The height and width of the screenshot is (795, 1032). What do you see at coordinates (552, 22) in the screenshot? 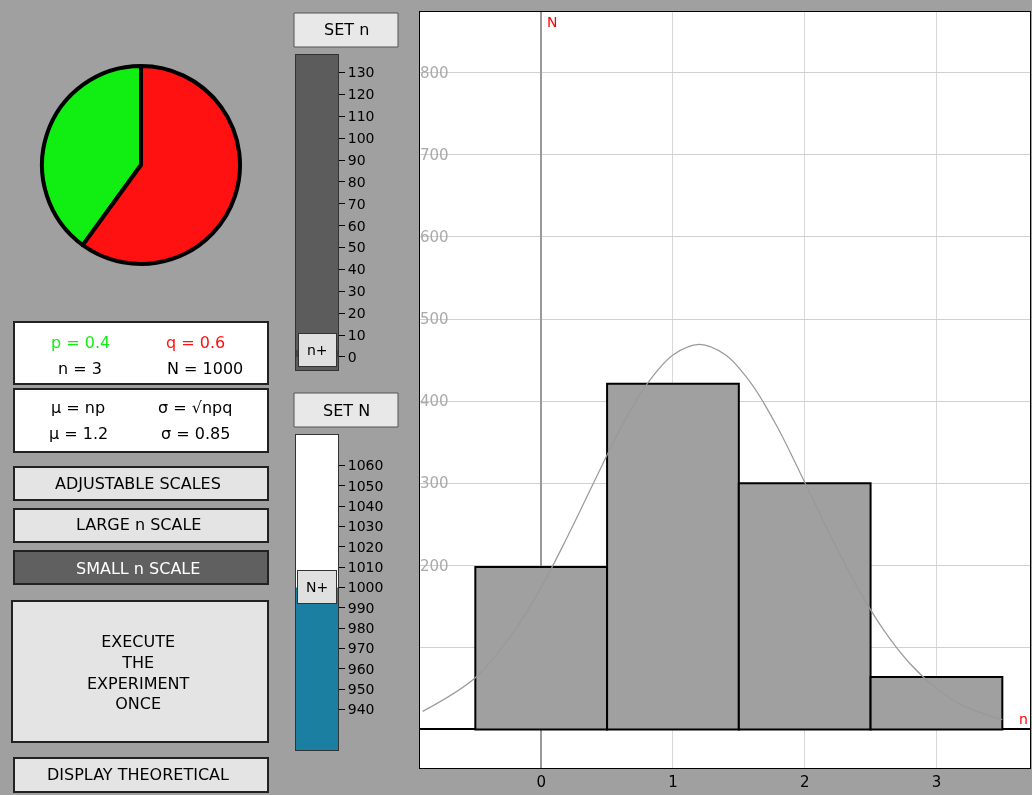
I see `y-axis-title: N` at bounding box center [552, 22].